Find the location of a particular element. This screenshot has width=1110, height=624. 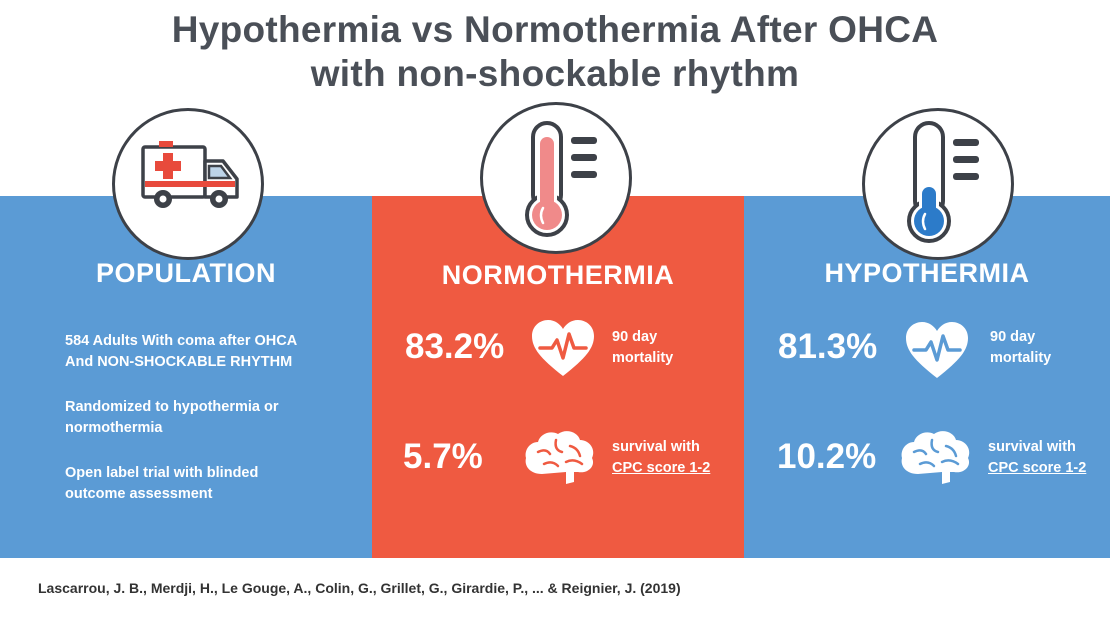

normothermia-heading: NORMOTHERMIA is located at coordinates (558, 275).